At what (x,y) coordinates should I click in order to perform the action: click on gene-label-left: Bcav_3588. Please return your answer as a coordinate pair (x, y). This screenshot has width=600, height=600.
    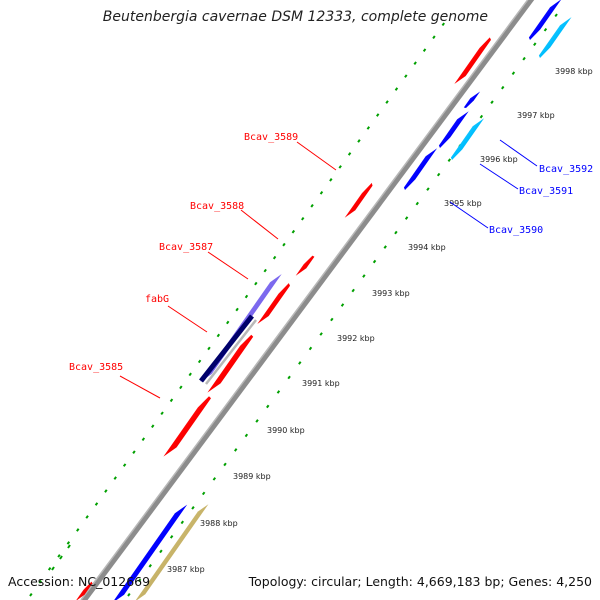
    Looking at the image, I should click on (217, 206).